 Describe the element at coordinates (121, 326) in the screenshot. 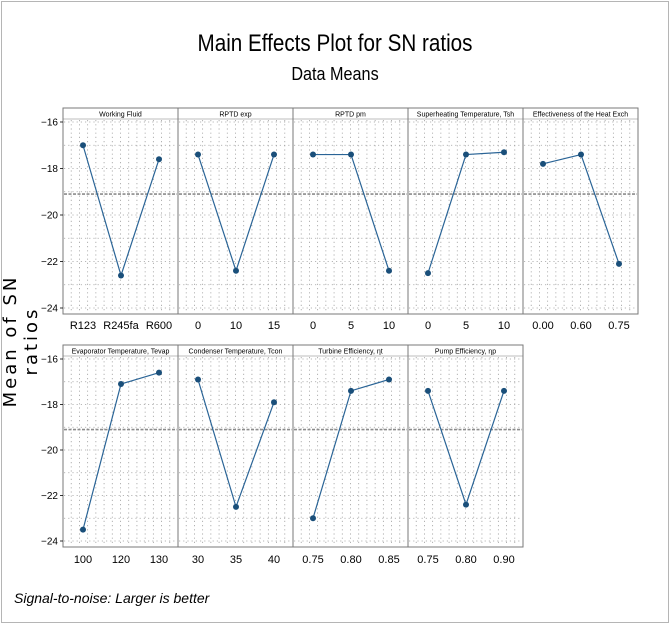

I see `x-tick-label: R245fa` at that location.